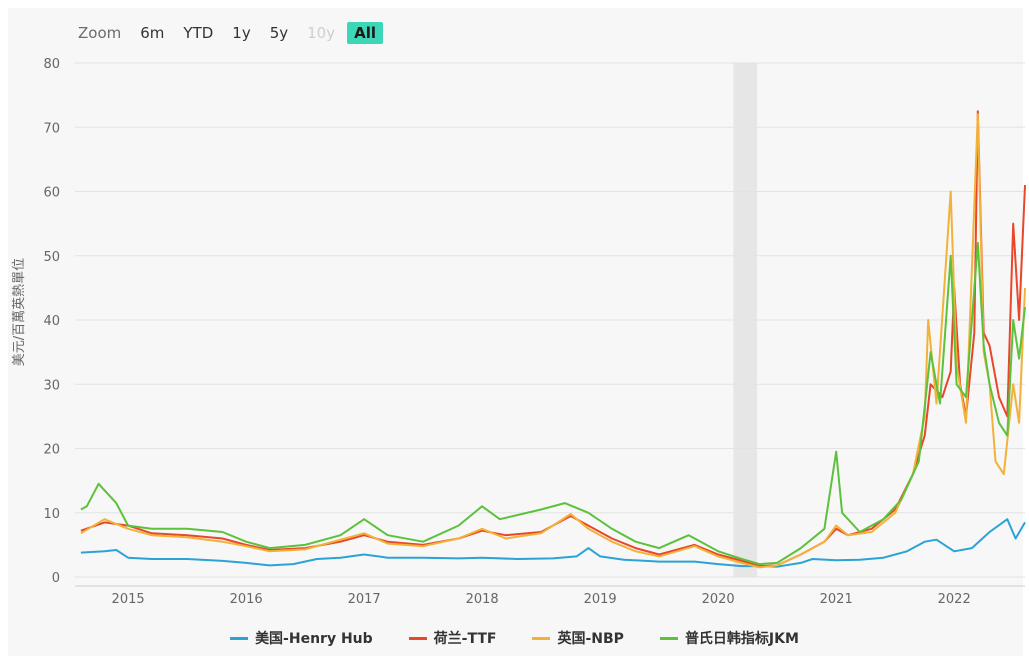 This screenshot has height=661, width=1029. What do you see at coordinates (954, 599) in the screenshot?
I see `x-tick-label: 2022` at bounding box center [954, 599].